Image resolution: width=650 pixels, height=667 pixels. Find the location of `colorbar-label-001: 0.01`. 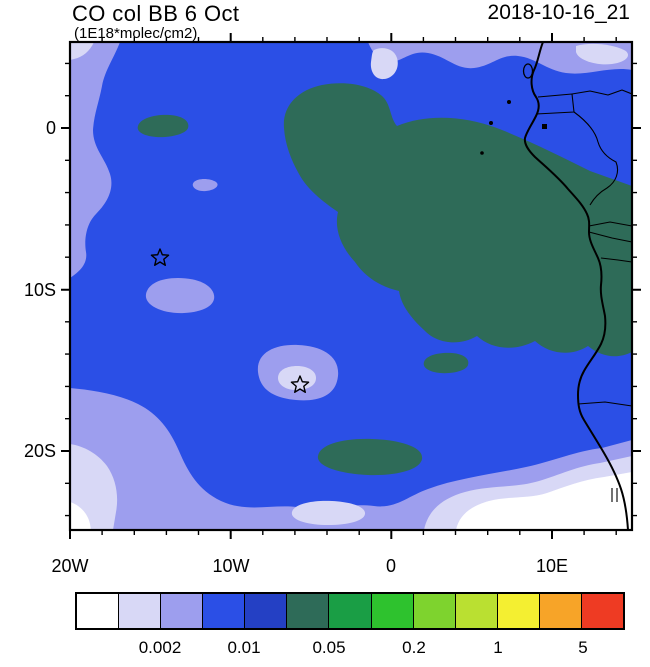

colorbar-label-001: 0.01 is located at coordinates (244, 647).